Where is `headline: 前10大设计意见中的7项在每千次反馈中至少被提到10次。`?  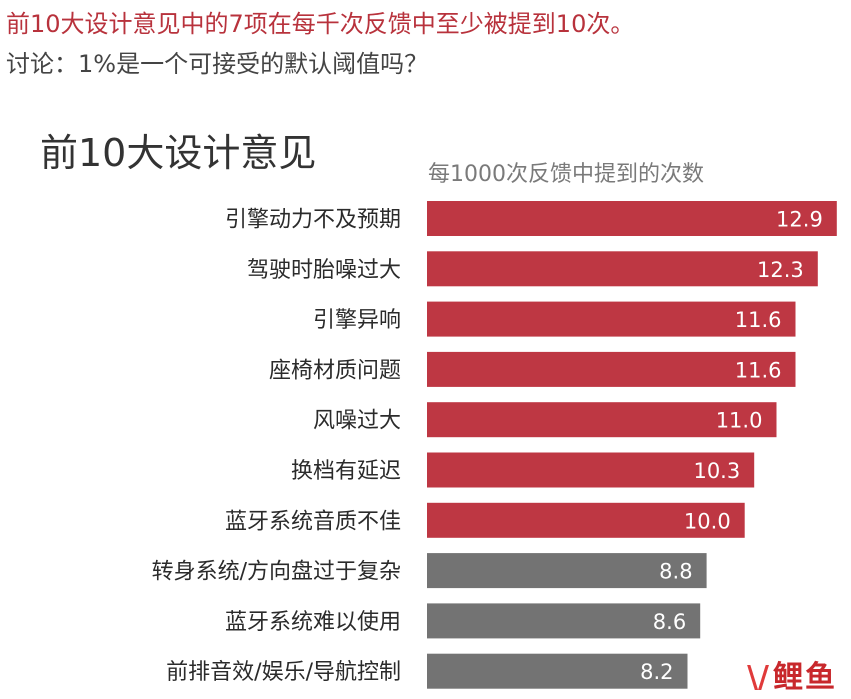
headline: 前10大设计意见中的7项在每千次反馈中至少被提到10次。 is located at coordinates (320, 24).